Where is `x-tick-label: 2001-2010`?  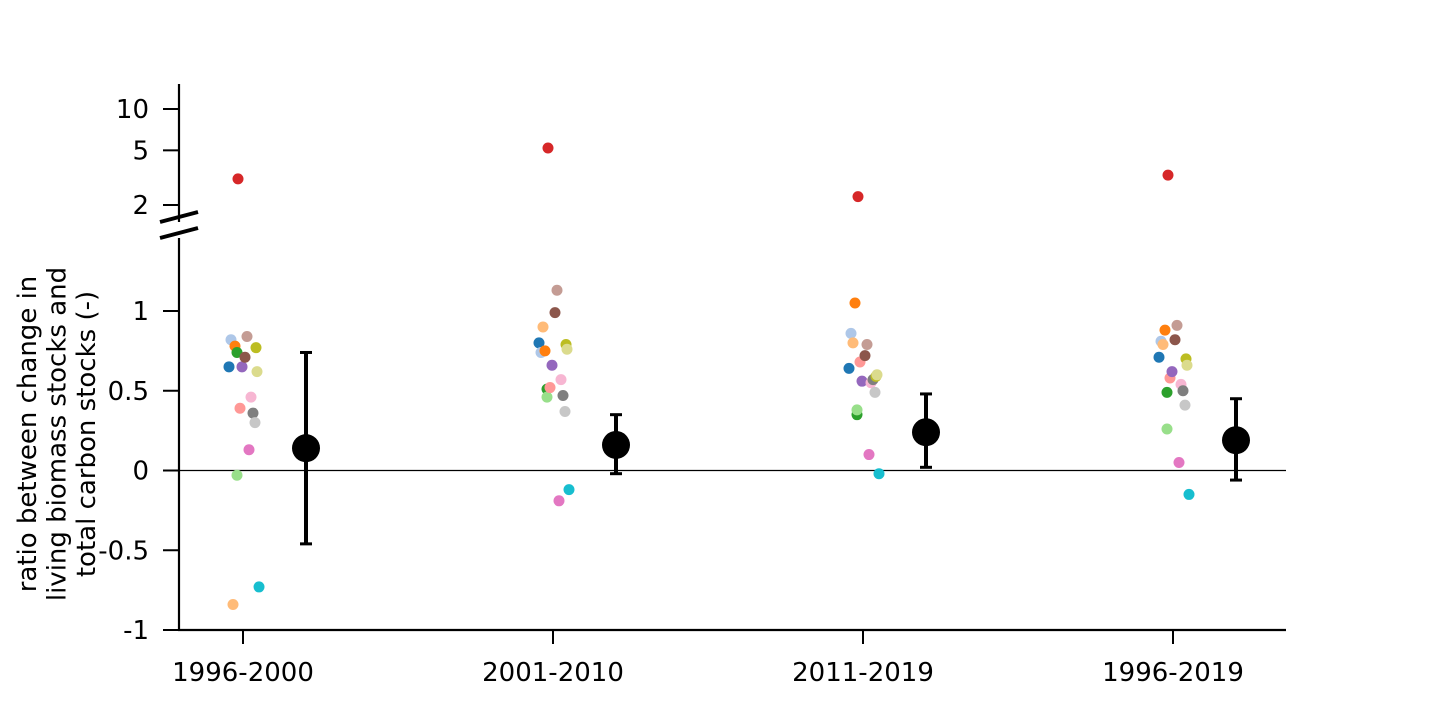 x-tick-label: 2001-2010 is located at coordinates (553, 673).